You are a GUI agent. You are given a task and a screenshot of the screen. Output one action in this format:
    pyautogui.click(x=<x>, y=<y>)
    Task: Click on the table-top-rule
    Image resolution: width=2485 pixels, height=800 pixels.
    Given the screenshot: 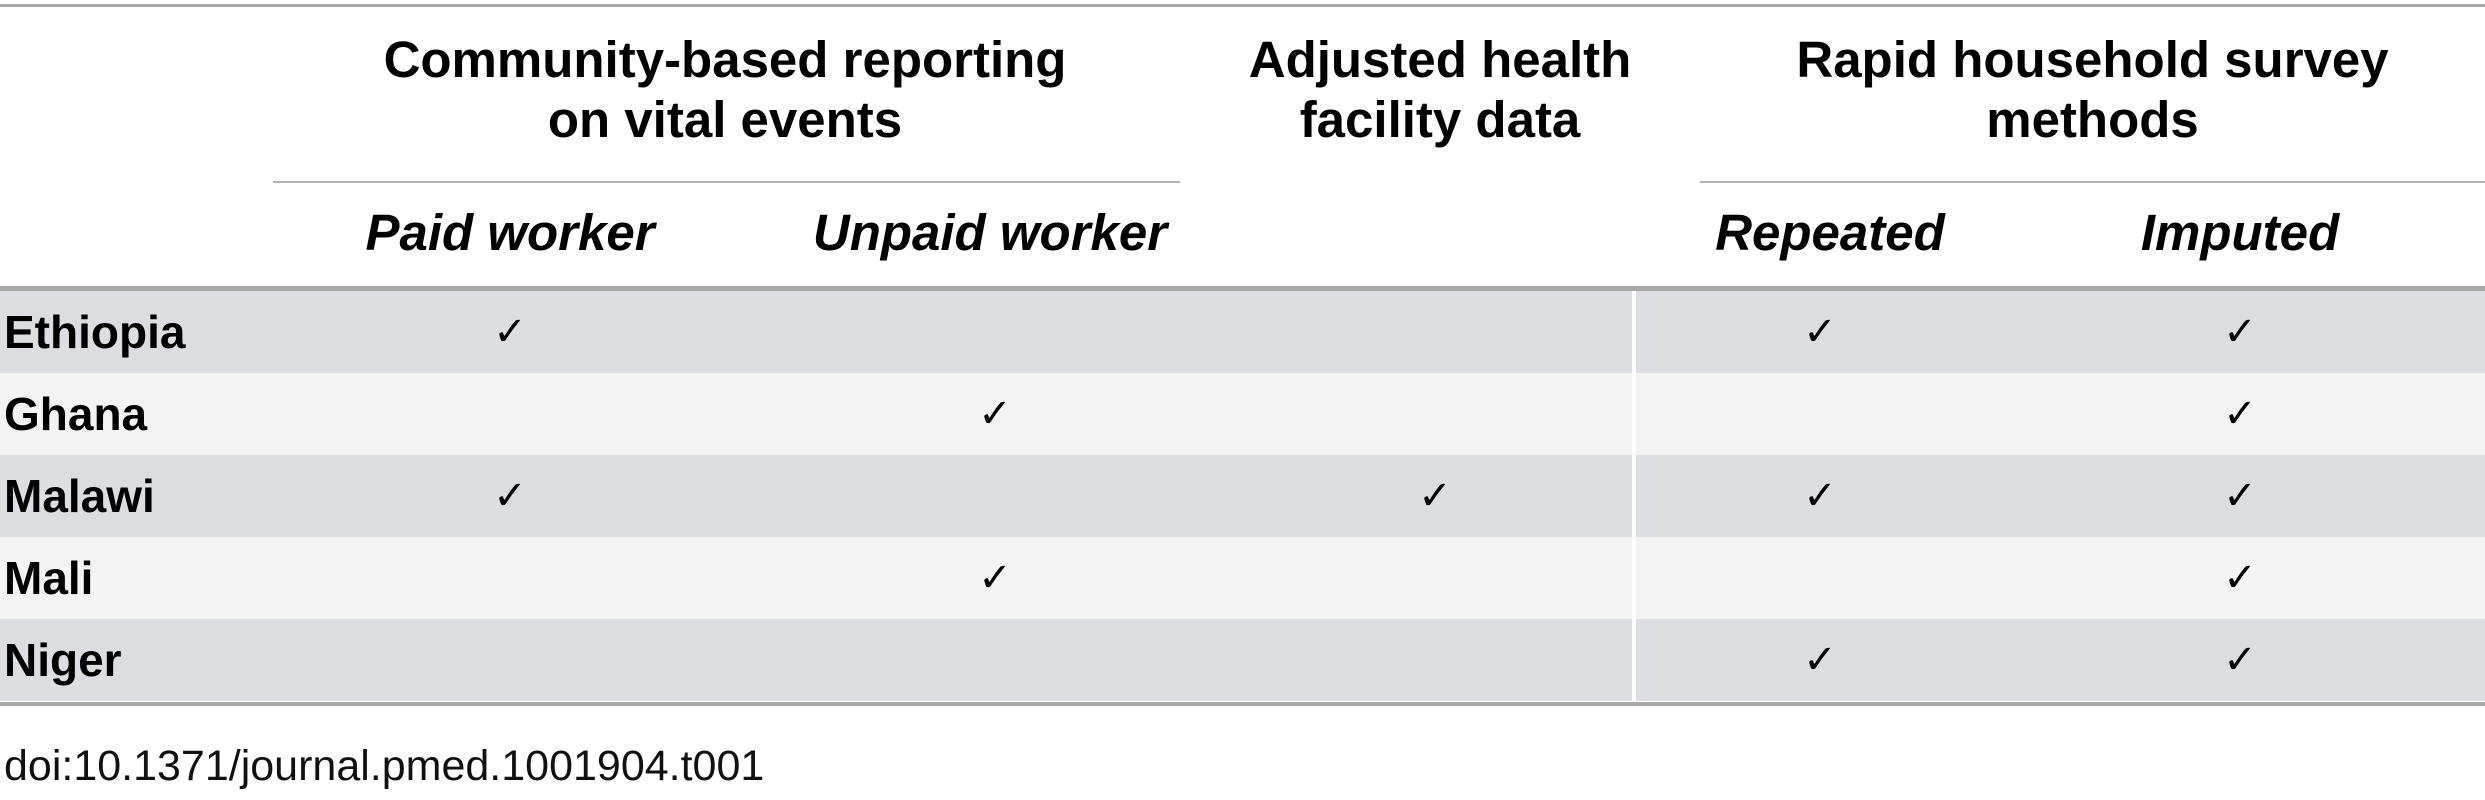 What is the action you would take?
    pyautogui.click(x=1242, y=5)
    